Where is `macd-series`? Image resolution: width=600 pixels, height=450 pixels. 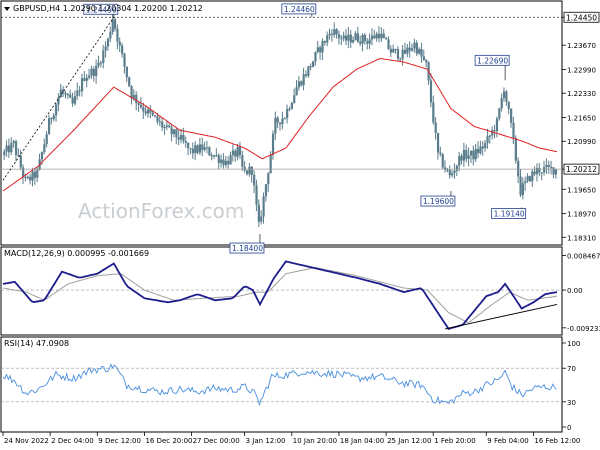 macd-series is located at coordinates (280, 295).